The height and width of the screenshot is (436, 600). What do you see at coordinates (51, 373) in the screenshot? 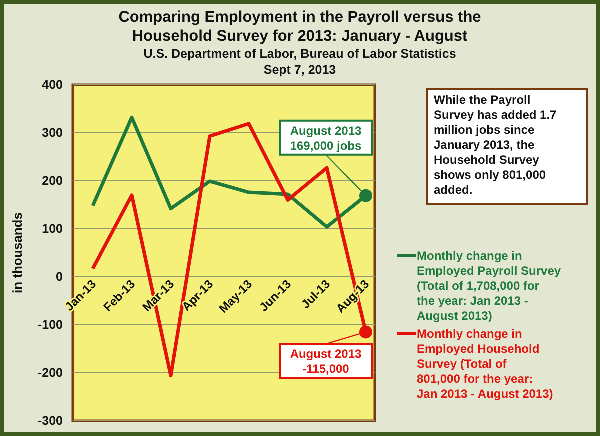
I see `y-tick-label: -200` at bounding box center [51, 373].